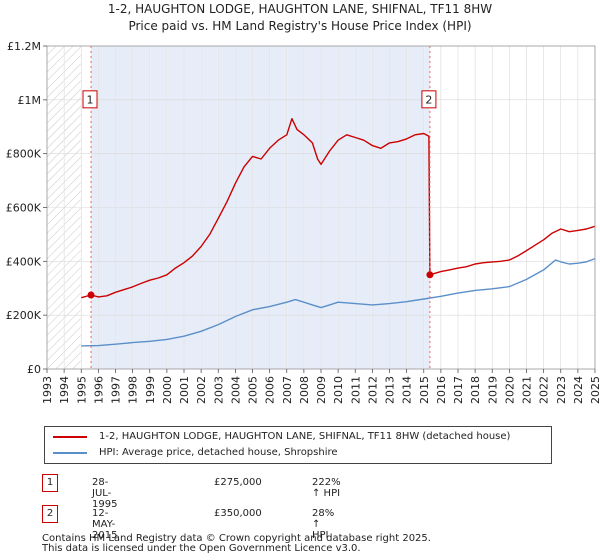  Describe the element at coordinates (24, 46) in the screenshot. I see `y-tick-label: £1.2M` at that location.